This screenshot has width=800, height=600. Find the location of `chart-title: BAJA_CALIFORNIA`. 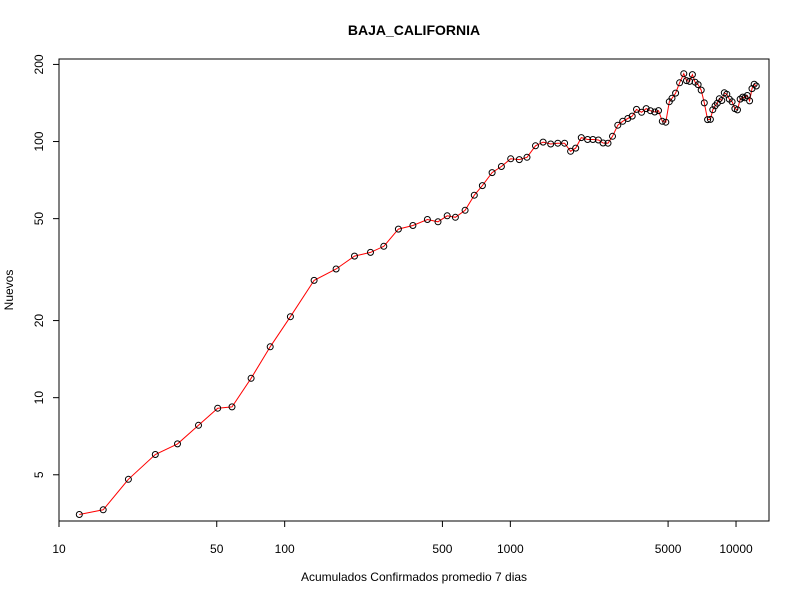

chart-title: BAJA_CALIFORNIA is located at coordinates (414, 30).